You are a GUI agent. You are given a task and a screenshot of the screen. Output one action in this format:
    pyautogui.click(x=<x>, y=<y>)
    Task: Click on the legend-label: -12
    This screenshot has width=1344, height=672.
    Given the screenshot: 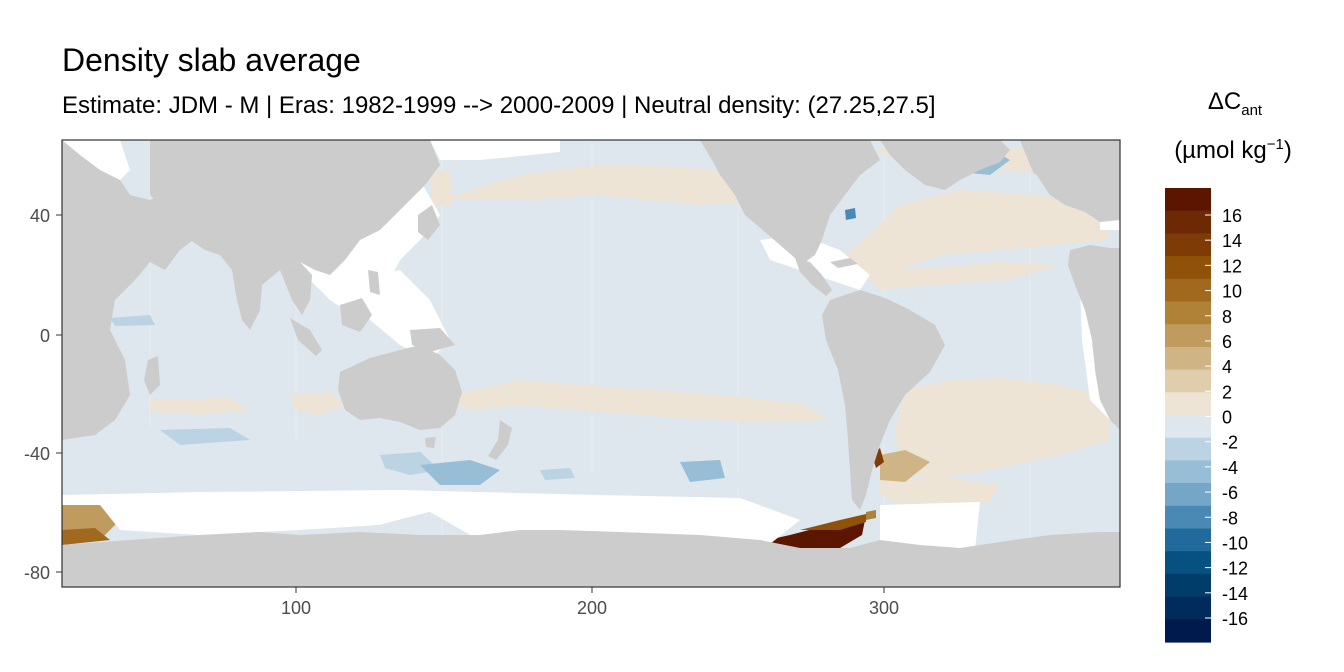 What is the action you would take?
    pyautogui.click(x=1235, y=569)
    